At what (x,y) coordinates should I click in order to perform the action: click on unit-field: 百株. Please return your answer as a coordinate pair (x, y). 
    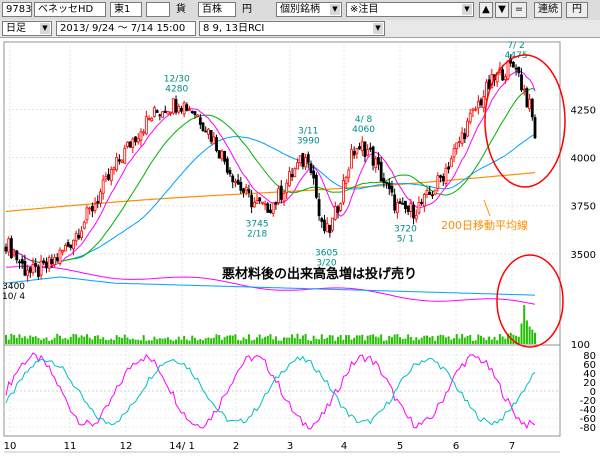
    Looking at the image, I should click on (217, 9).